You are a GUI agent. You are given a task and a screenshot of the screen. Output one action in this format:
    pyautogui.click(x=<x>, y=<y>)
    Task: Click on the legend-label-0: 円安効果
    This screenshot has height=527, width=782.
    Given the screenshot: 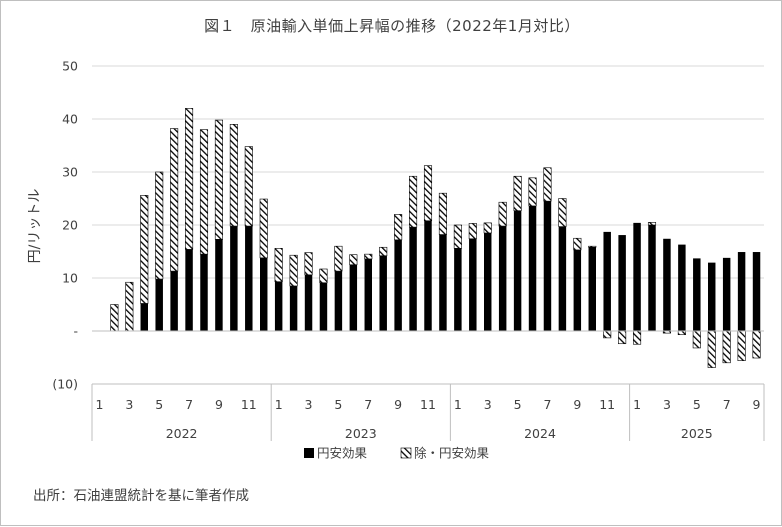 What is the action you would take?
    pyautogui.click(x=342, y=453)
    